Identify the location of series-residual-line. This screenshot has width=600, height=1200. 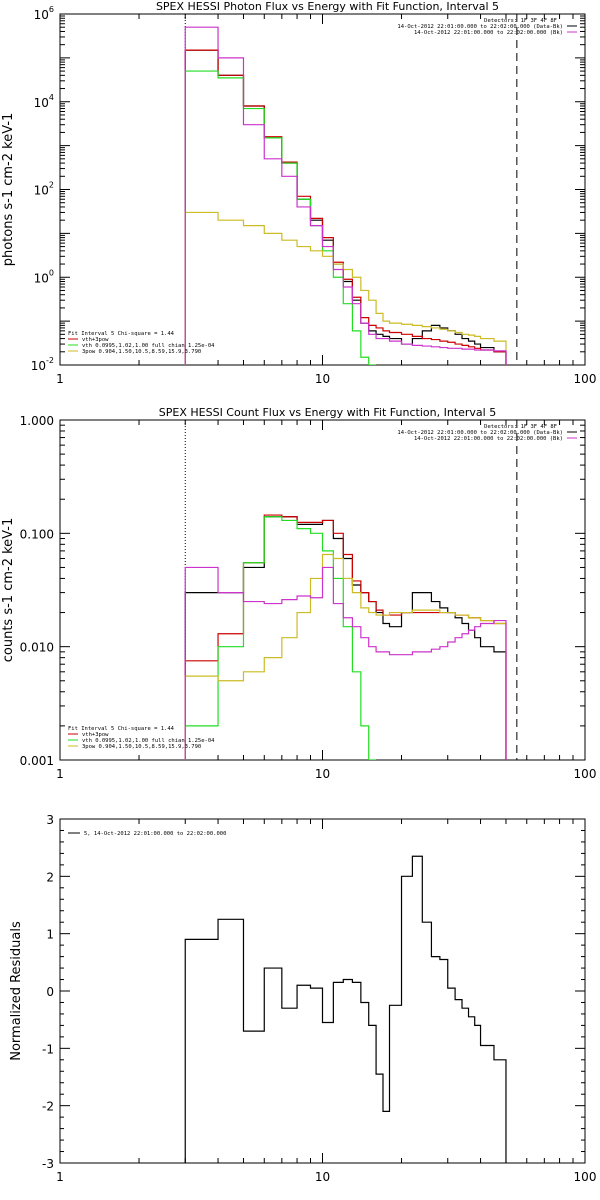
(345, 1009).